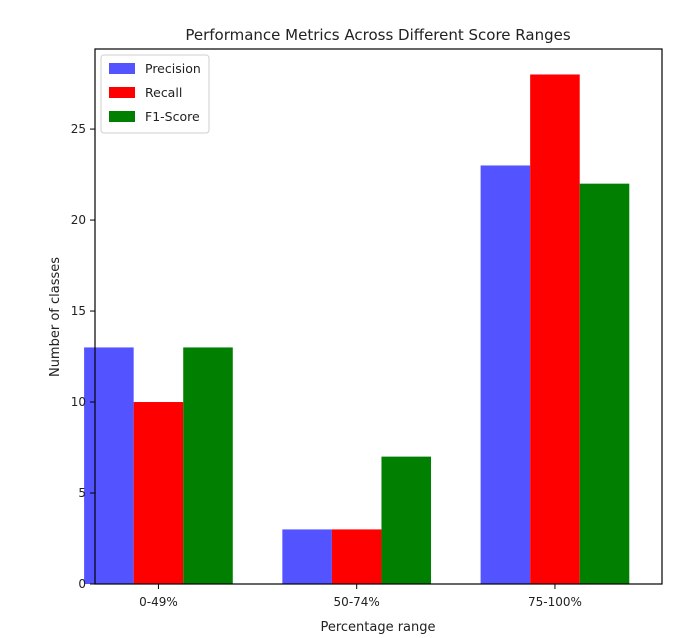 Image resolution: width=690 pixels, height=638 pixels. Describe the element at coordinates (555, 602) in the screenshot. I see `x-tick-label: 75-100%` at that location.